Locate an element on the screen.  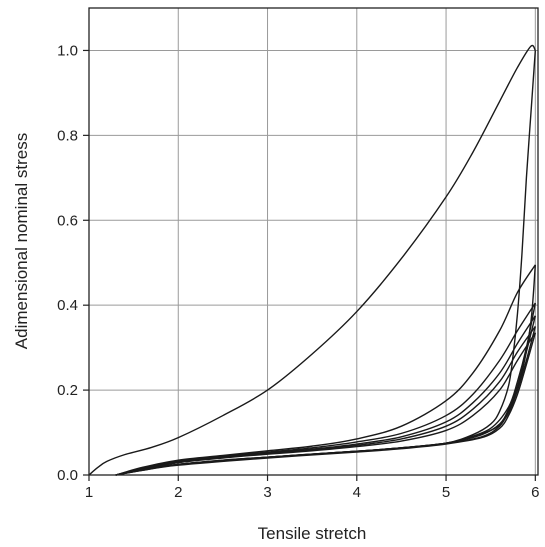
x-tick-label: 5 is located at coordinates (446, 492).